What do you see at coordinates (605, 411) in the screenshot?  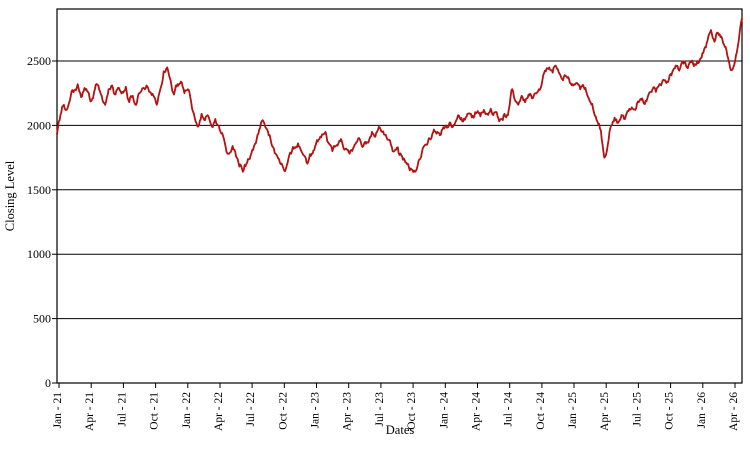 I see `x-tick-label: Apr - 25` at bounding box center [605, 411].